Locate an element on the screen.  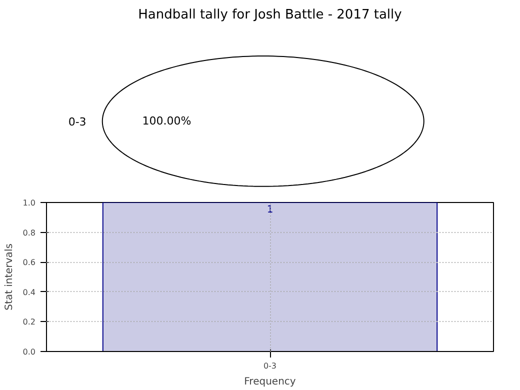
y-tick-label: 1.0 is located at coordinates (29, 203).